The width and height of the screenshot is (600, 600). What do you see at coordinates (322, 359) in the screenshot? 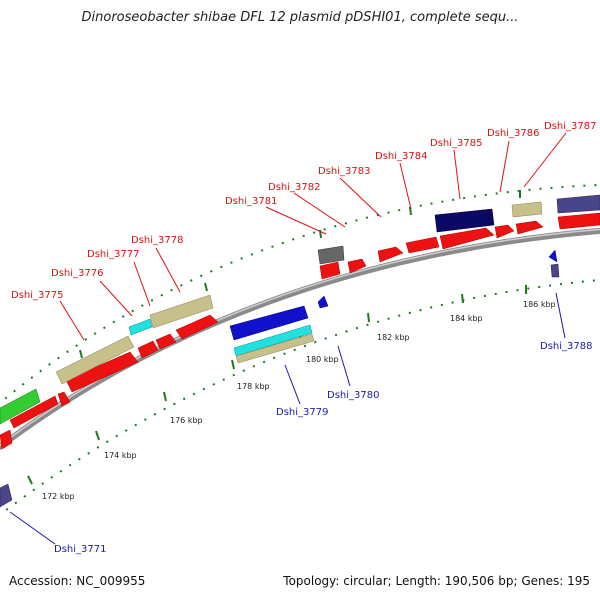
I see `kbp-label: 180 kbp` at bounding box center [322, 359].